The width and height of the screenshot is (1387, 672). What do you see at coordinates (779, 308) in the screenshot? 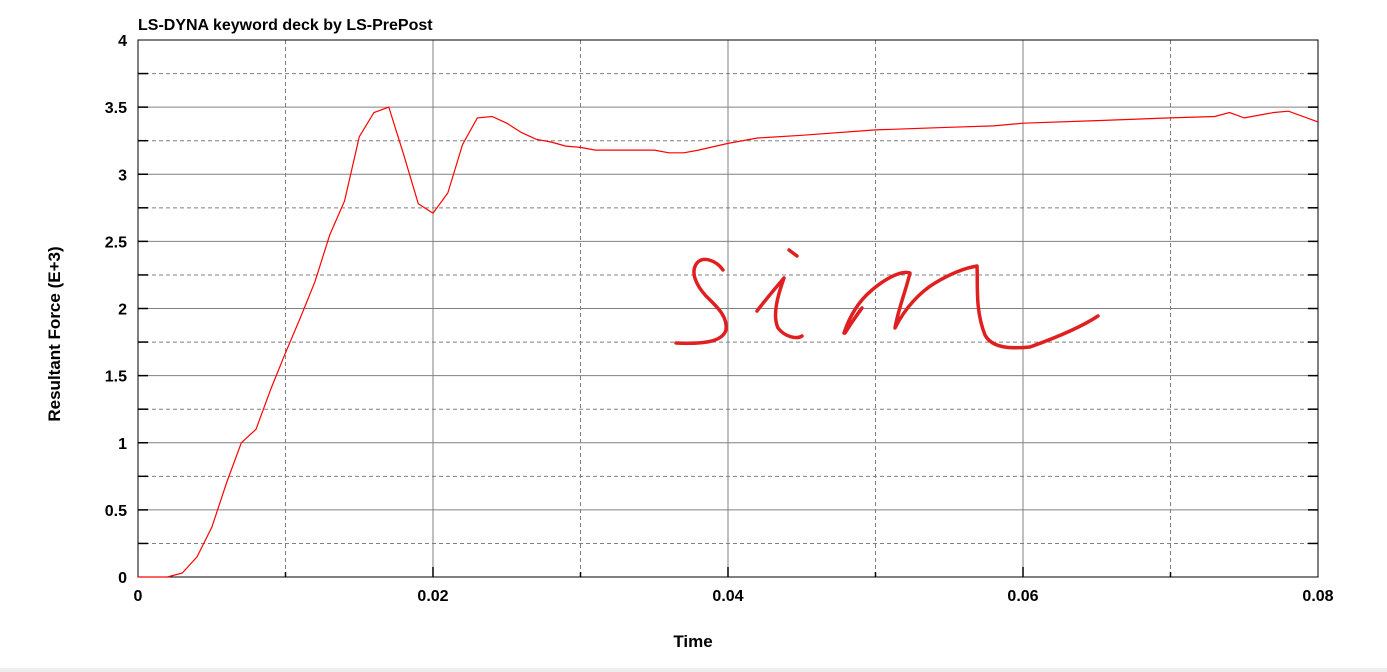
I see `handwritten-i-stem` at bounding box center [779, 308].